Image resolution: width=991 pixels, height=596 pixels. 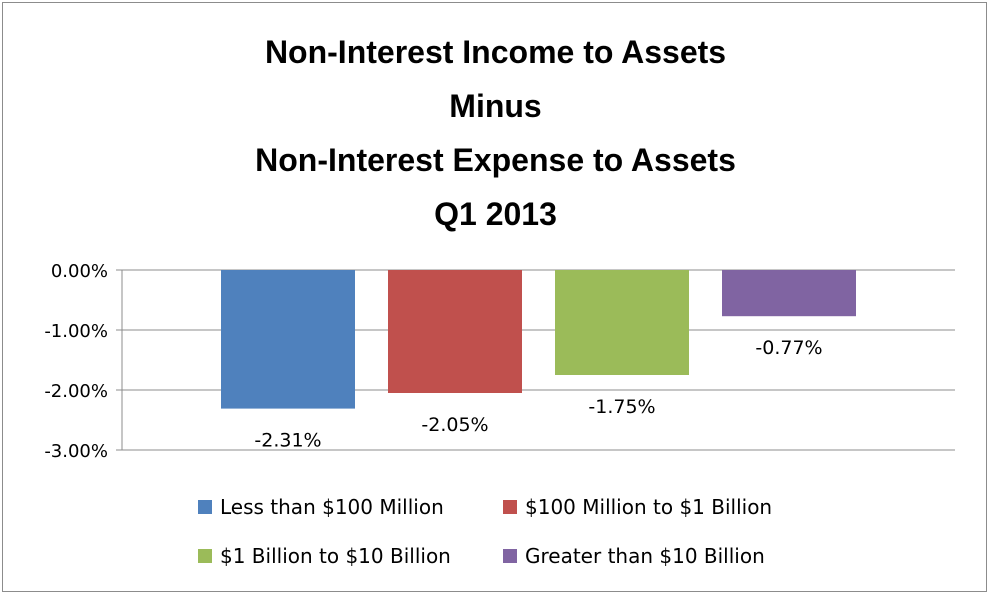 What do you see at coordinates (645, 556) in the screenshot?
I see `legend-label: Greater than $10 Billion` at bounding box center [645, 556].